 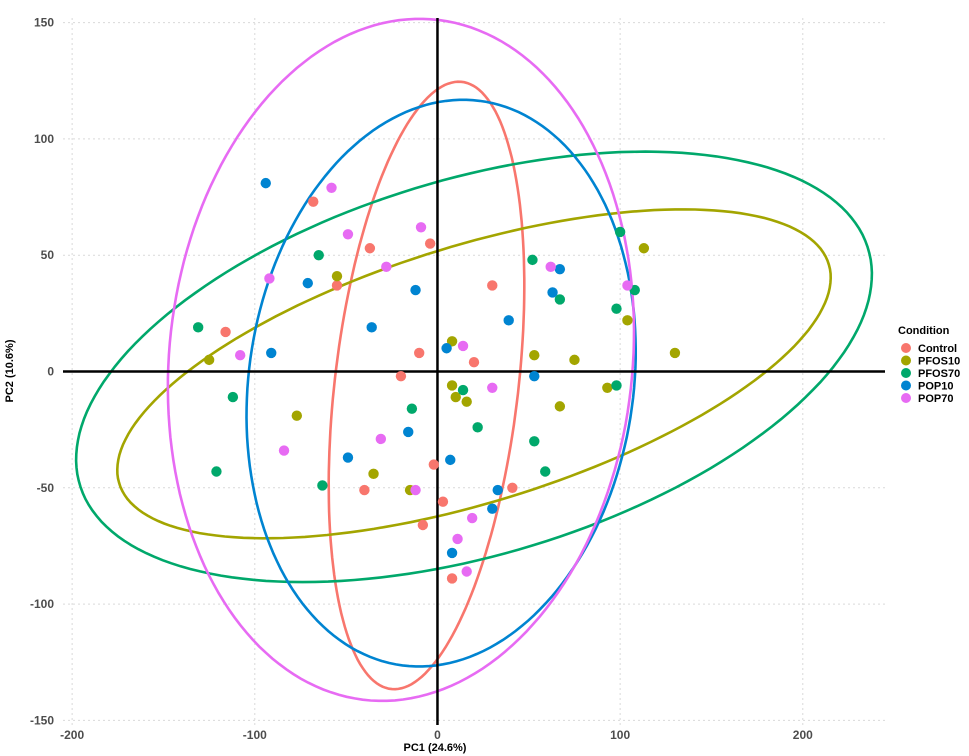 What do you see at coordinates (42, 720) in the screenshot?
I see `y-tick-label: -150` at bounding box center [42, 720].